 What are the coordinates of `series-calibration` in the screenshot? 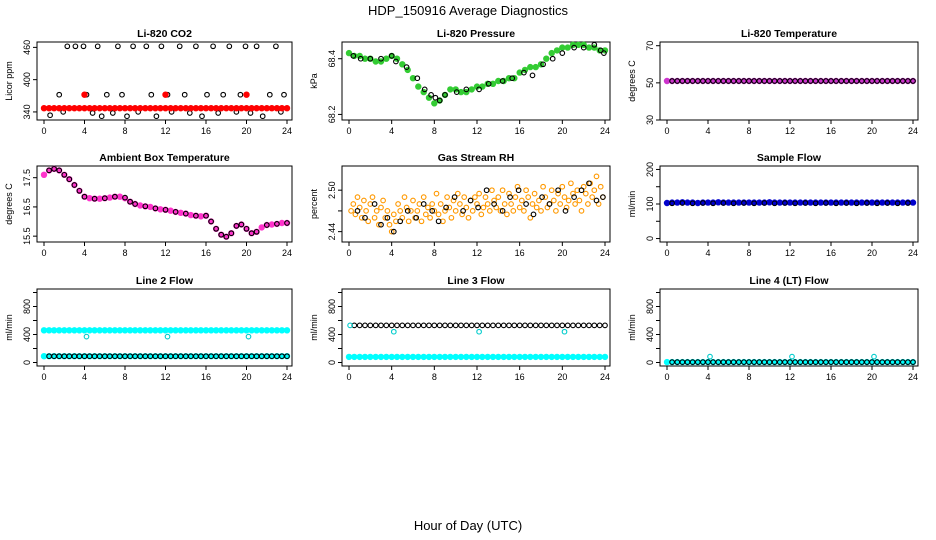 It's located at (792, 356).